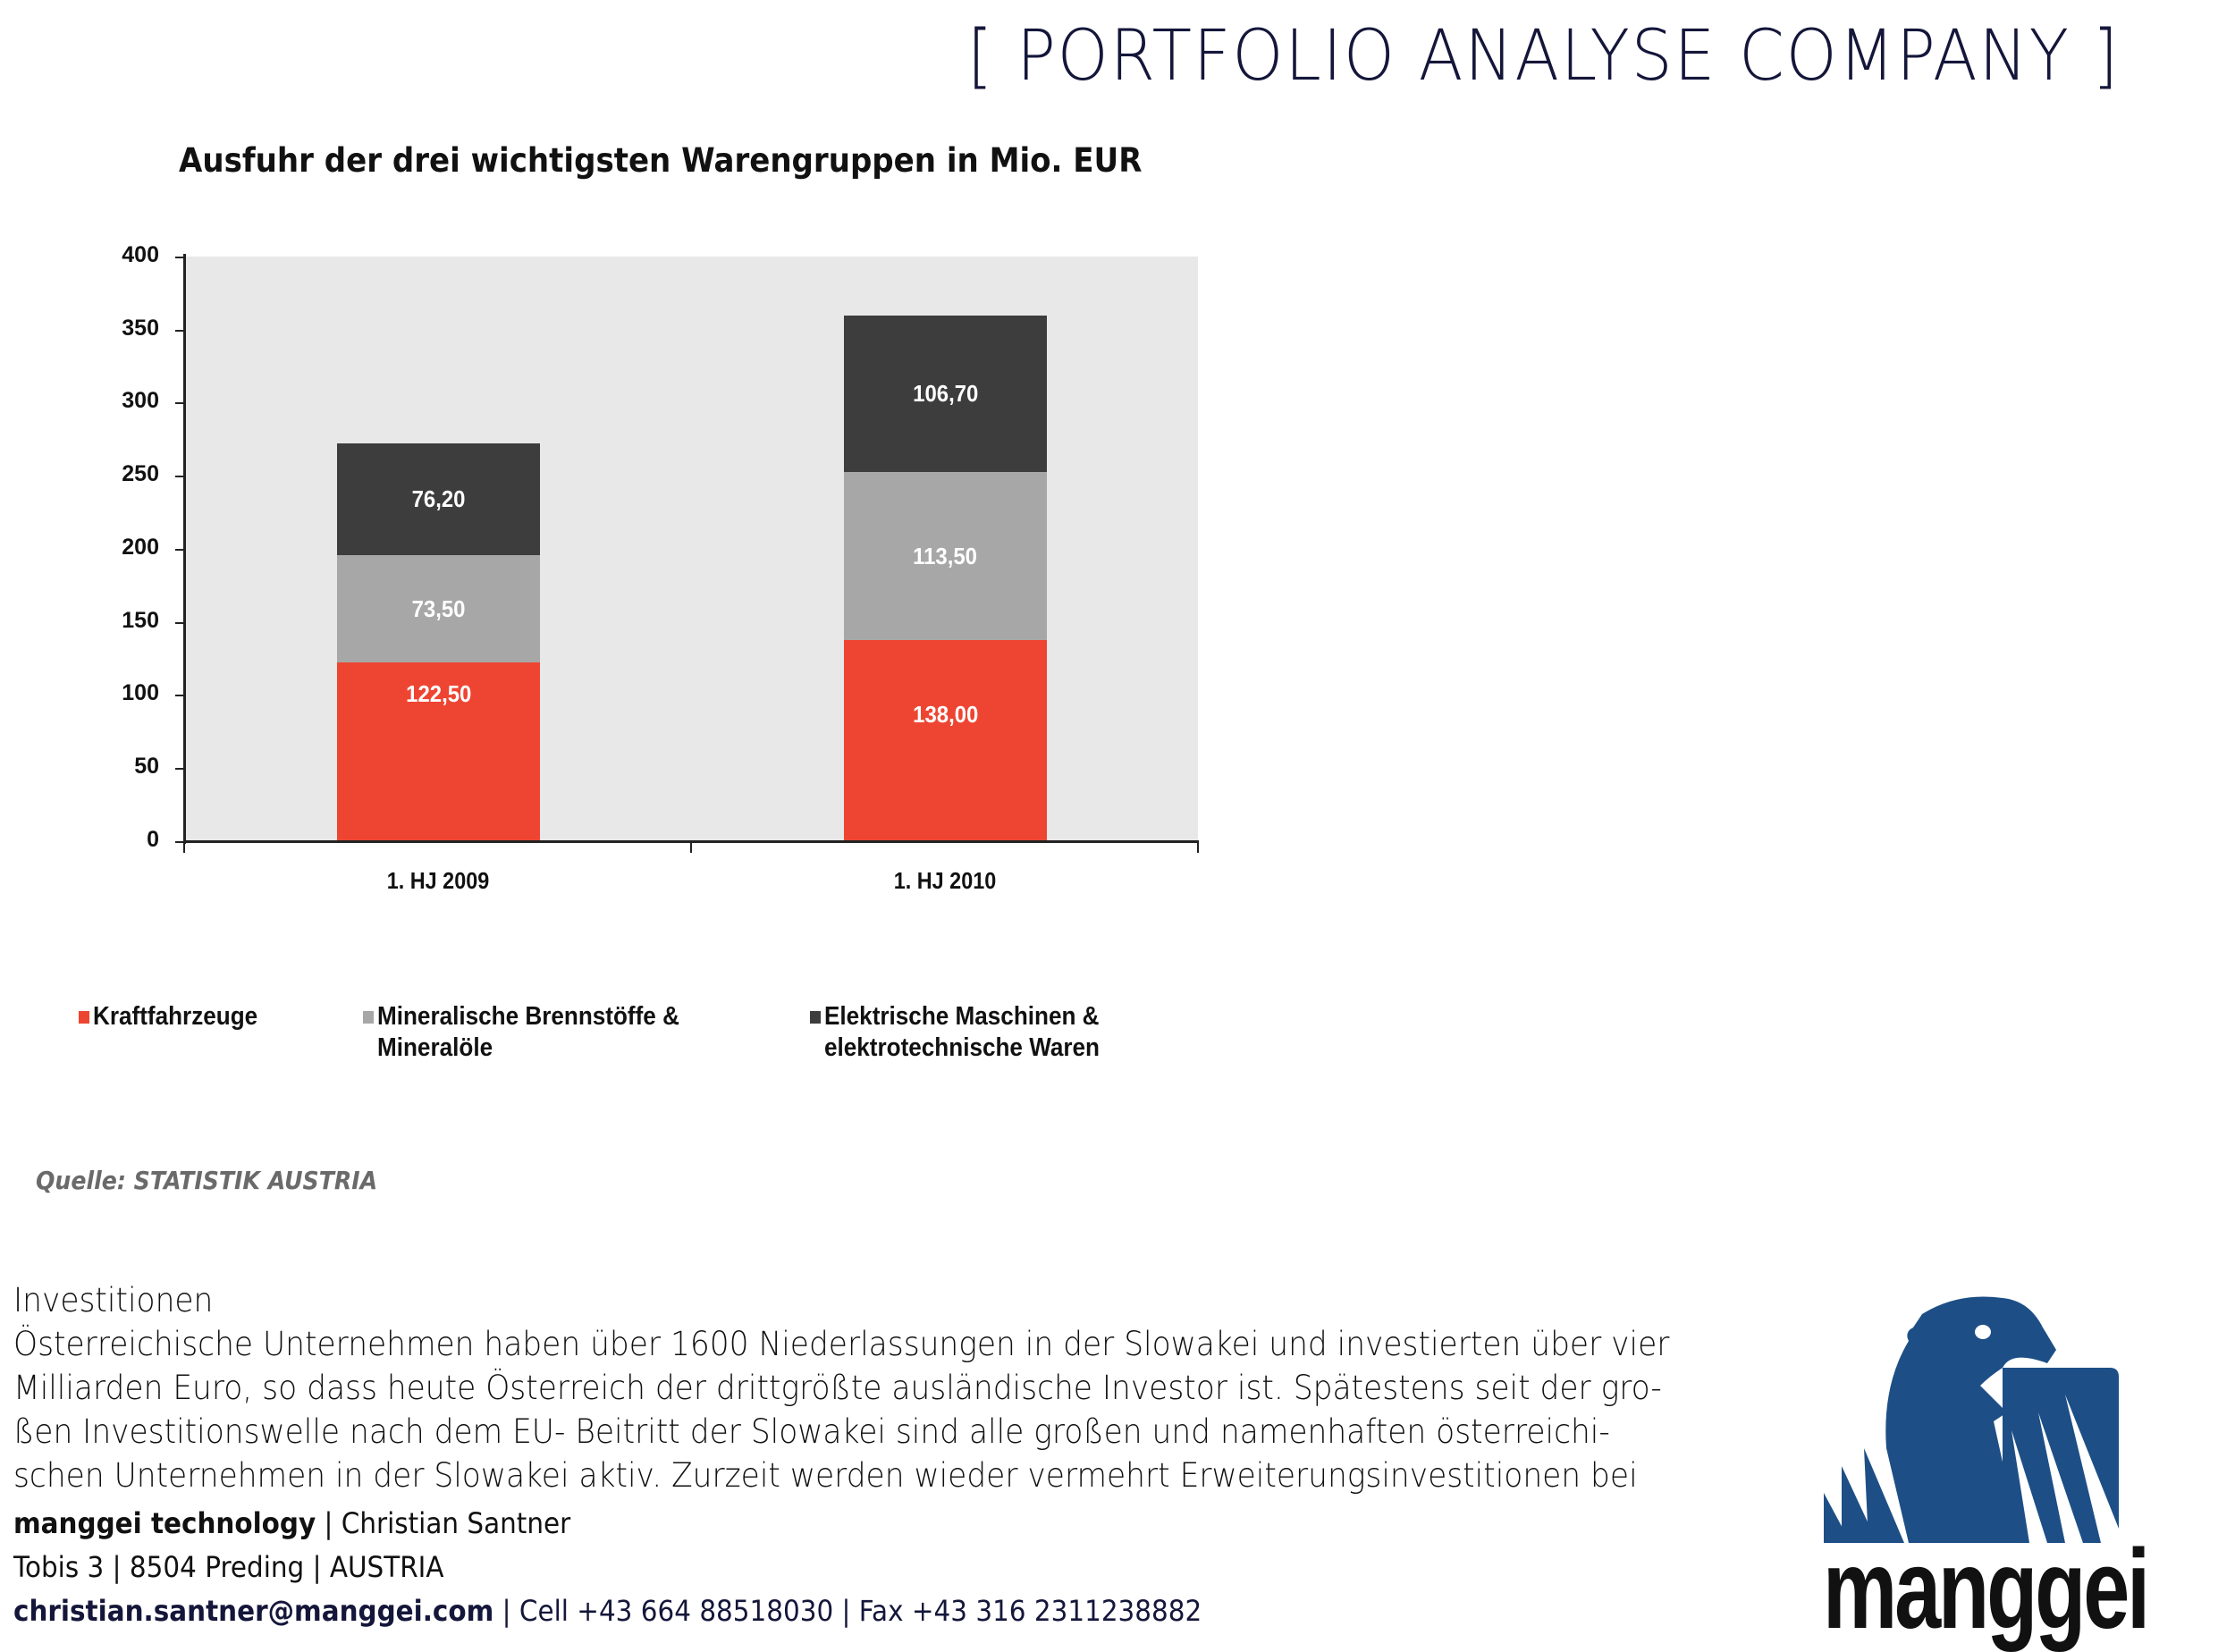 The height and width of the screenshot is (1652, 2235). I want to click on segment-mineralische-brennstoffe: 113,50, so click(946, 556).